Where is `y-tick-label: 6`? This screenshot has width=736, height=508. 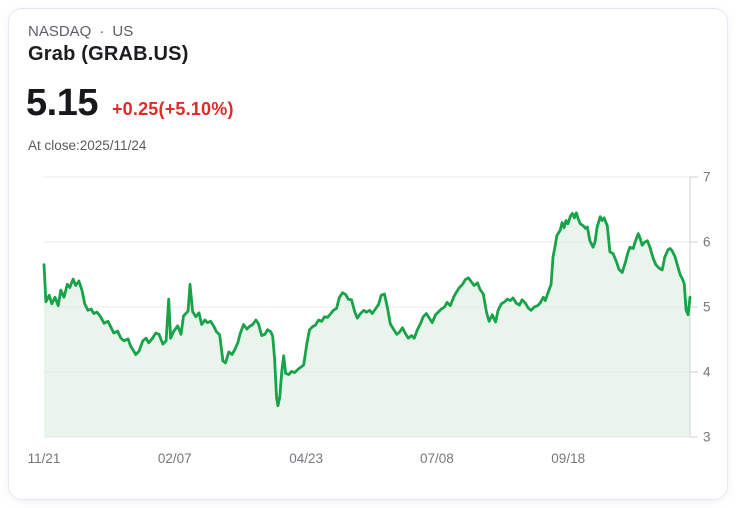
y-tick-label: 6 is located at coordinates (707, 242).